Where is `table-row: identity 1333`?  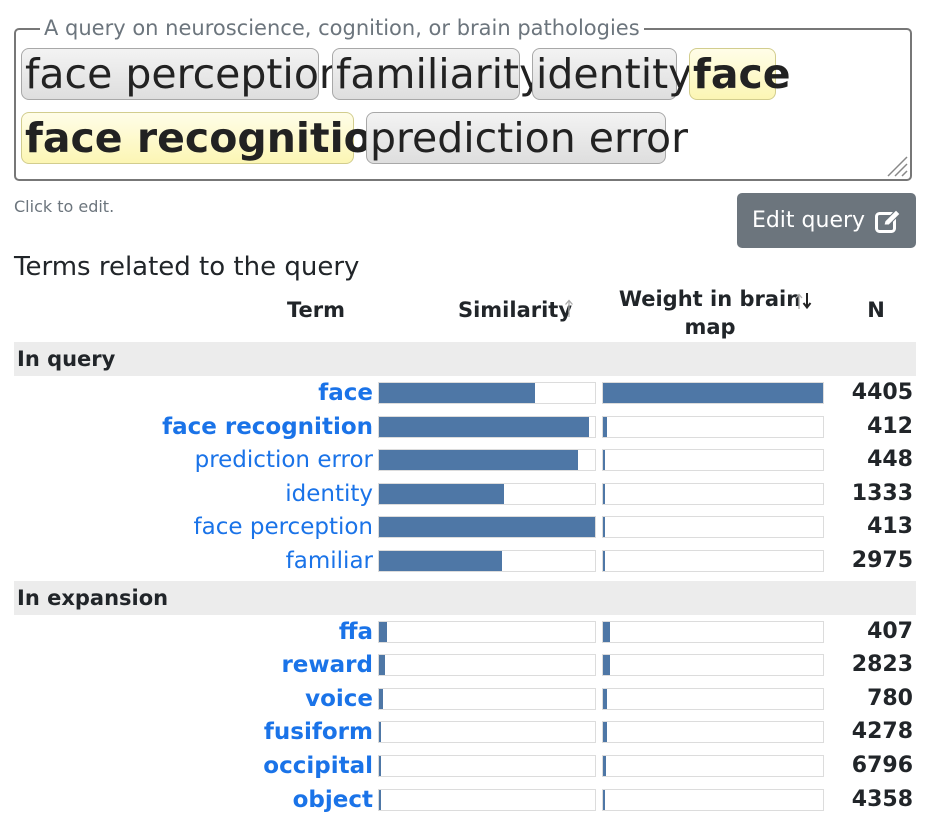
table-row: identity 1333 is located at coordinates (465, 494).